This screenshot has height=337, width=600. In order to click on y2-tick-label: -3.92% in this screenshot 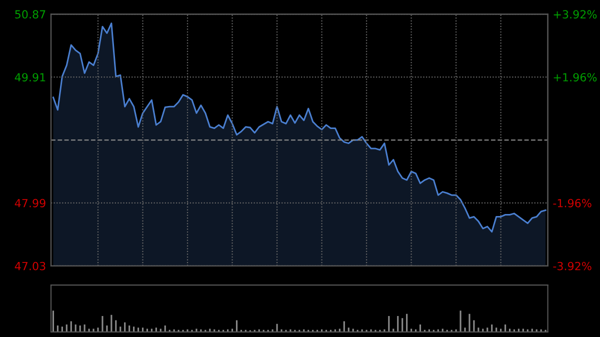, I will do `click(572, 266)`.